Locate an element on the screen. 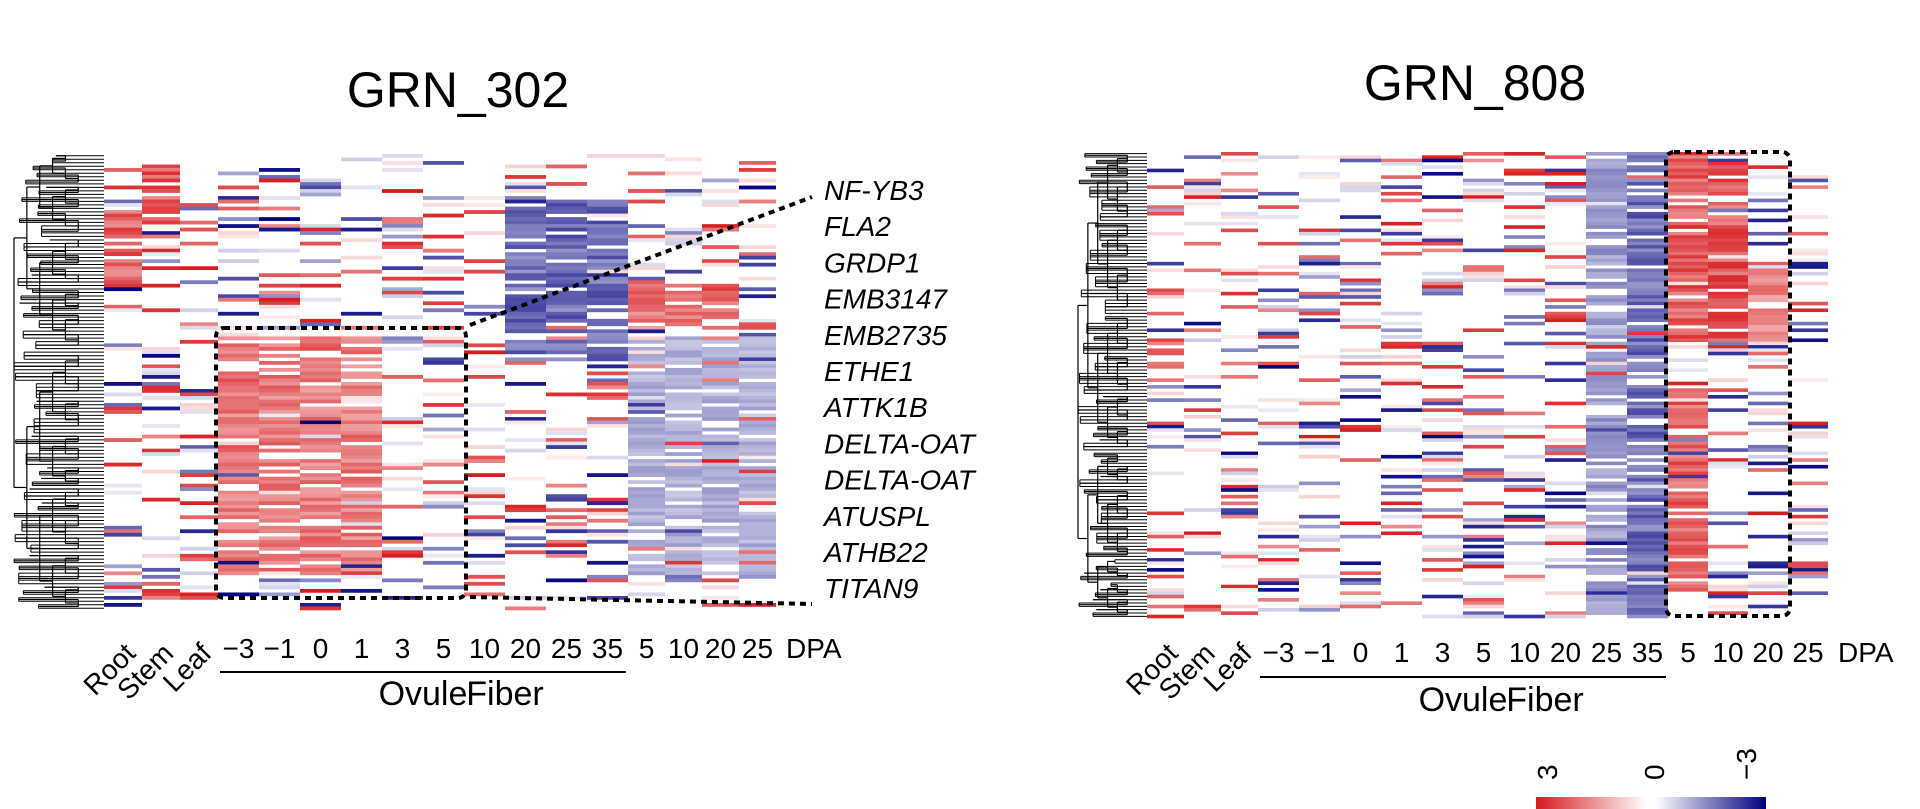 The width and height of the screenshot is (1920, 809). dpa-tick-label: 5 is located at coordinates (1484, 652).